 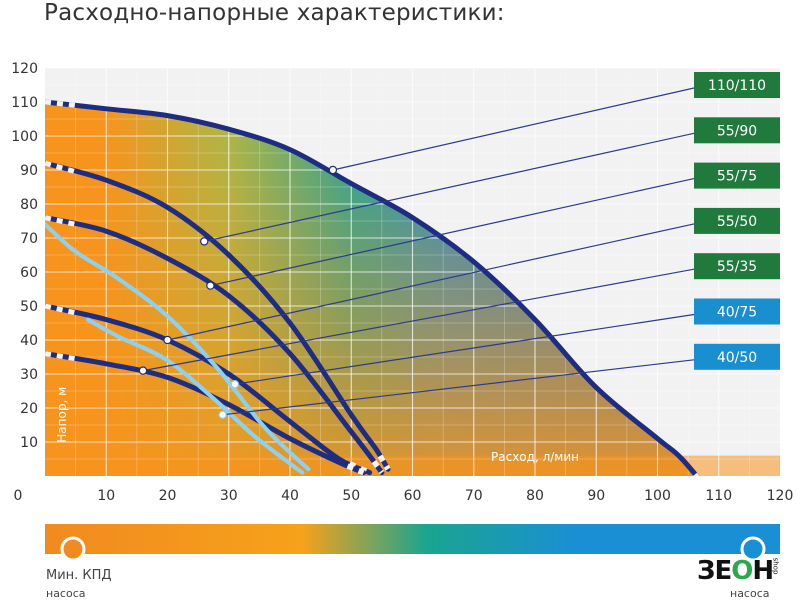 I want to click on max-efficiency-label: насоса, so click(x=750, y=593).